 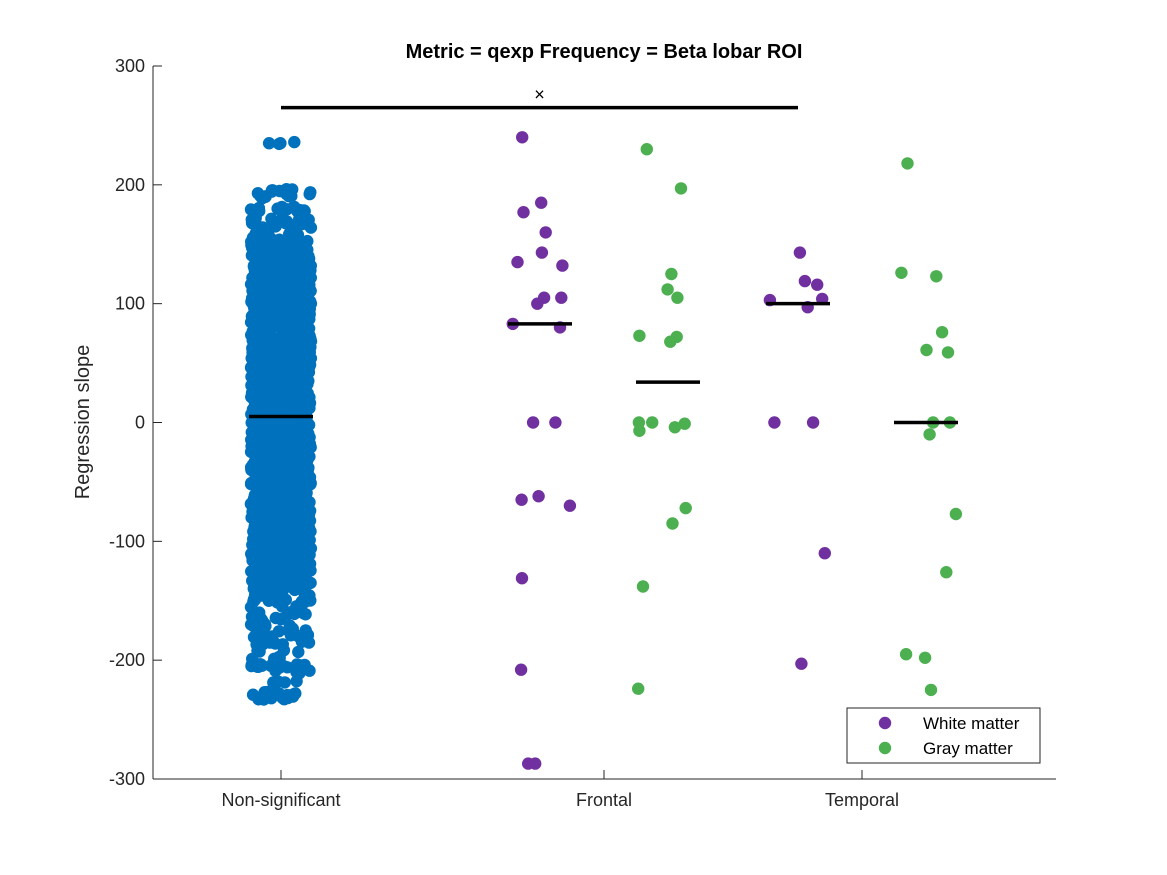 What do you see at coordinates (560, 790) in the screenshot?
I see `x-ticks: Non-significant Frontal Temporal` at bounding box center [560, 790].